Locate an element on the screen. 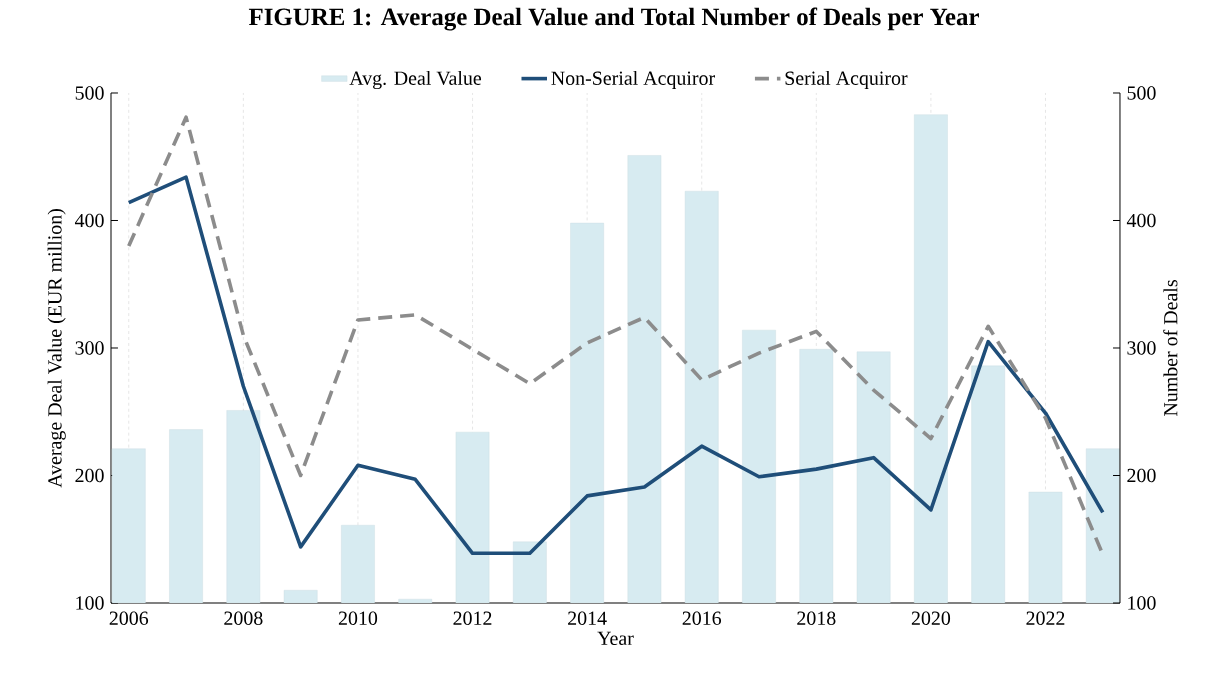 The image size is (1228, 688). chart-title: FIGURE 1: Average Deal Value and Total Number of Deals per Year is located at coordinates (613, 19).